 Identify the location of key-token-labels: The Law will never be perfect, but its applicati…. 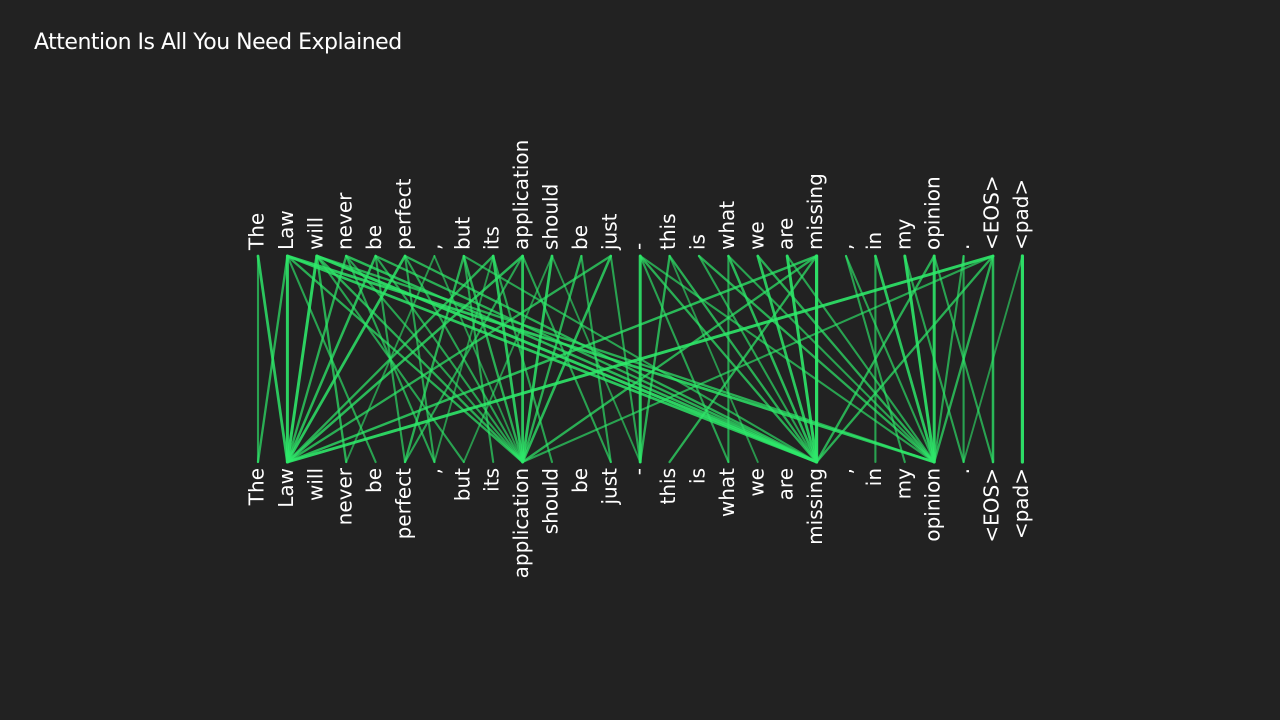
(639, 522).